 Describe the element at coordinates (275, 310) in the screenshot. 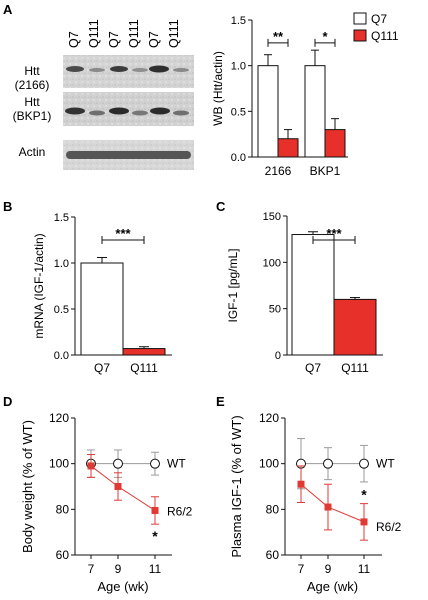

I see `y-tick-label: 50` at that location.